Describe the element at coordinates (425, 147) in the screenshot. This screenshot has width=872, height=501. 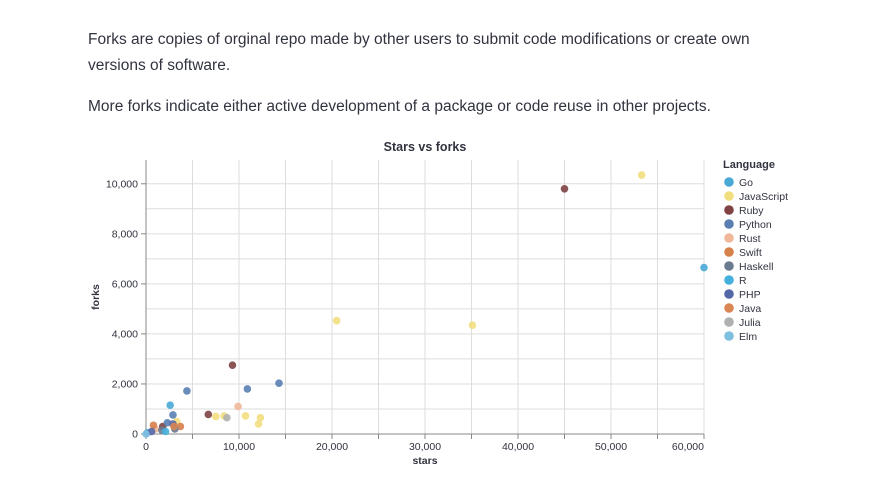
I see `chart-title: Stars vs forks` at that location.